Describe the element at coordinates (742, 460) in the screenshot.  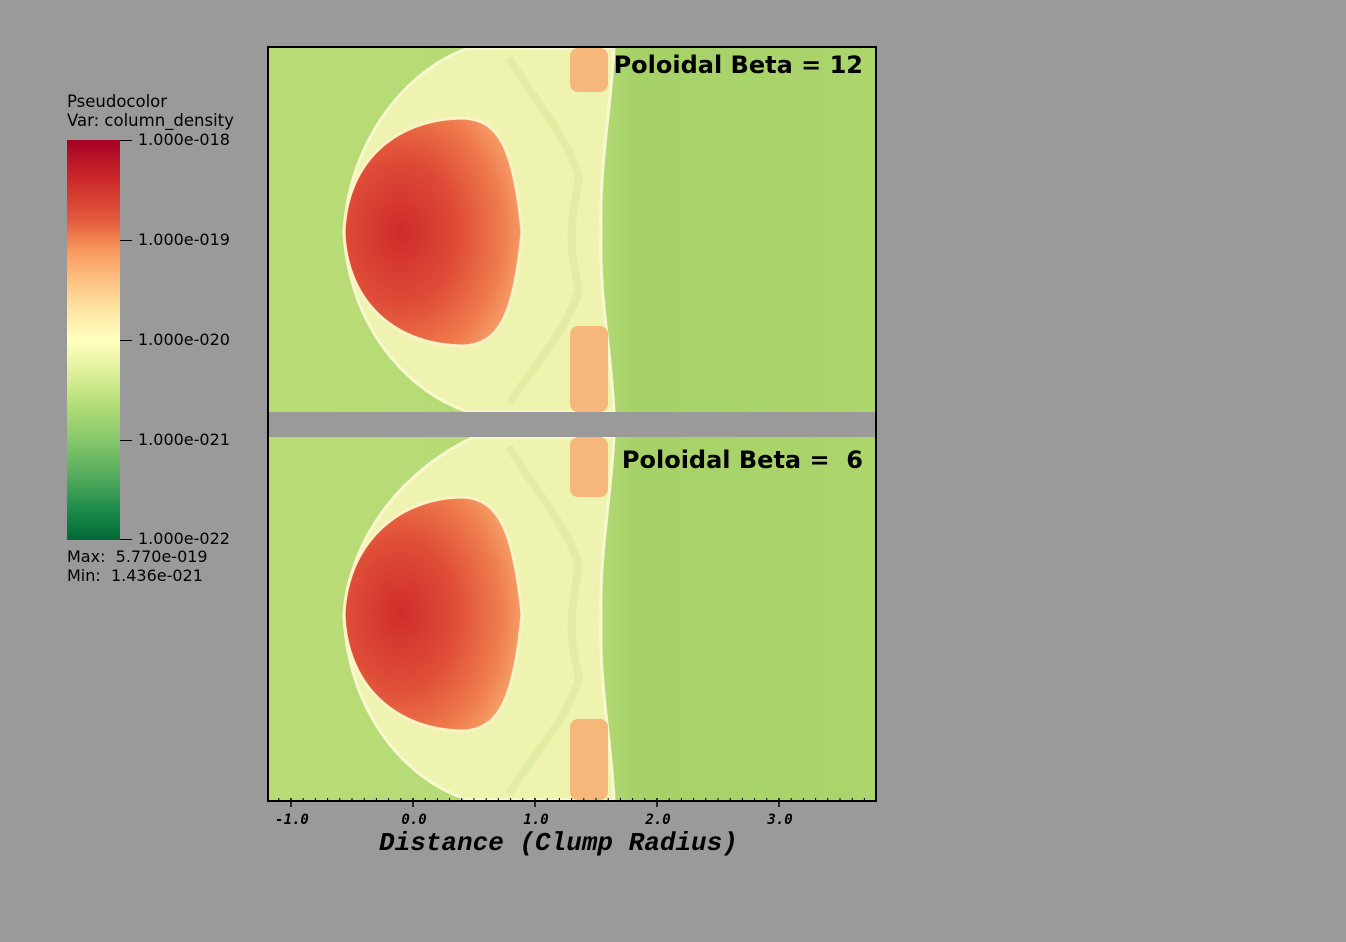
I see `panel-label-bottom: Poloidal Beta = 6` at that location.